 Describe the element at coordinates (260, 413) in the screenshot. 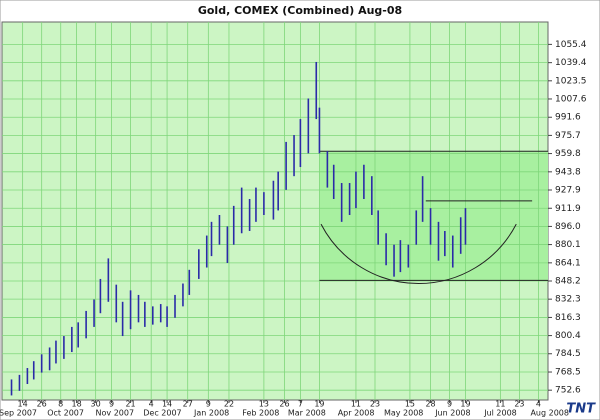

I see `month-label: Feb 2008` at that location.